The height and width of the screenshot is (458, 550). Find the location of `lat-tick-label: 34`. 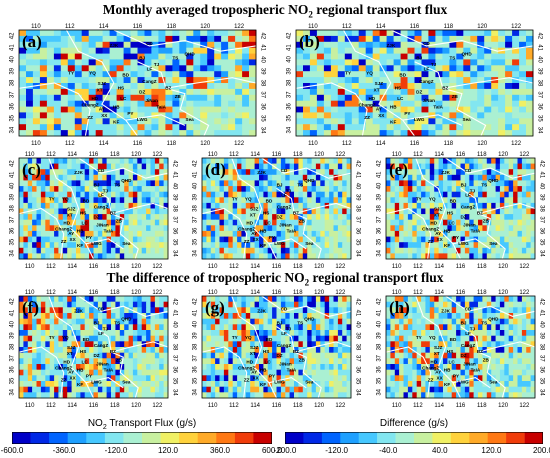

lat-tick-label: 34 is located at coordinates (541, 253).